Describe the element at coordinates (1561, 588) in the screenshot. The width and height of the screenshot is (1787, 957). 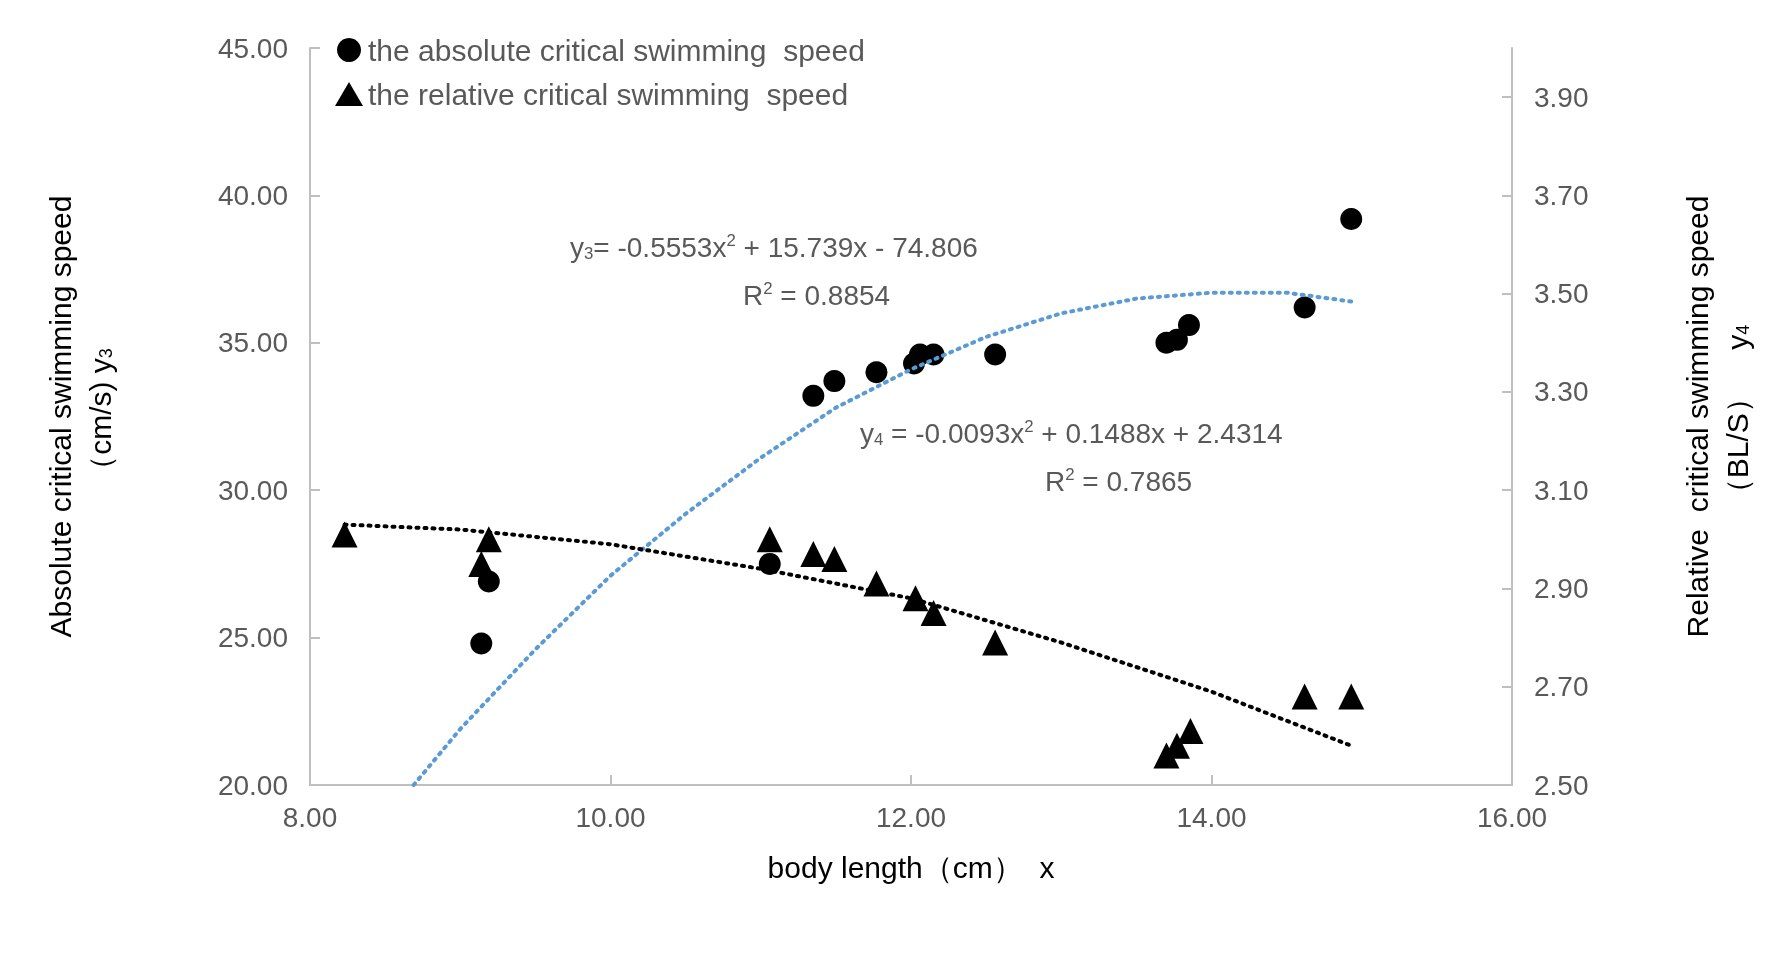
I see `y2-tick-label: 2.90` at that location.